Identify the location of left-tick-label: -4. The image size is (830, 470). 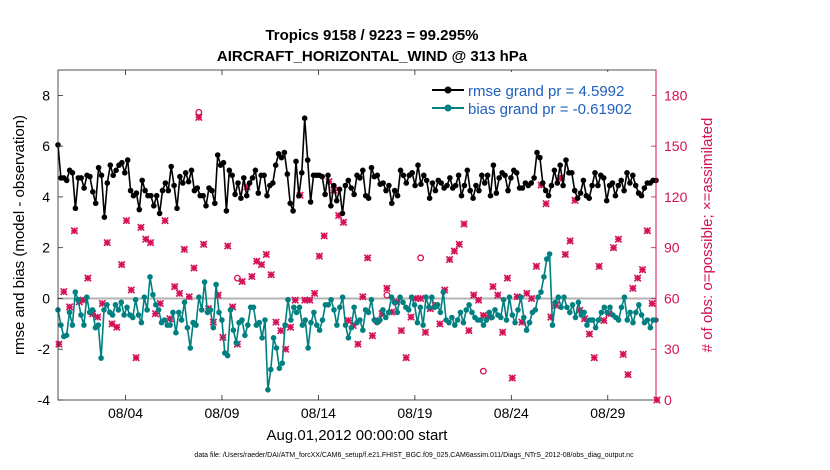
(44, 400).